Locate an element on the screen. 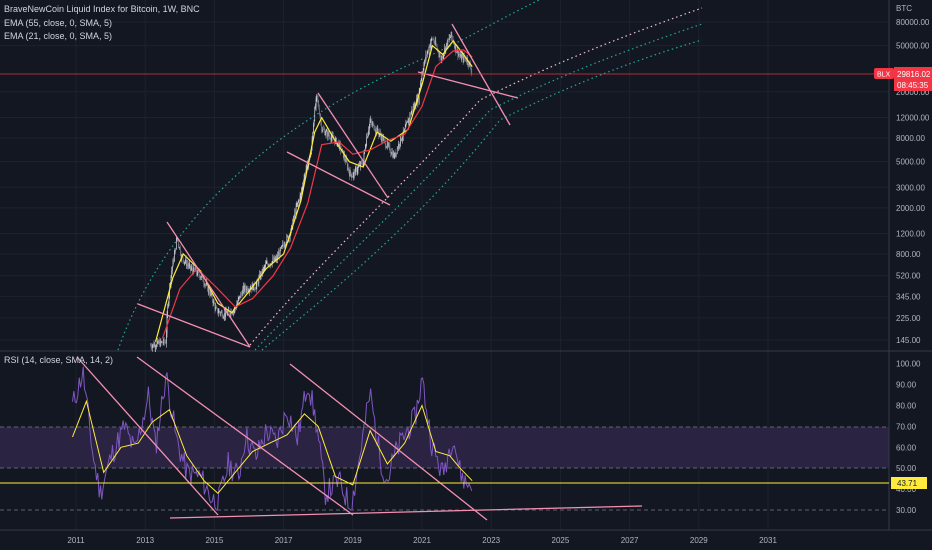  price-tick-label: 2000.00 is located at coordinates (910, 208).